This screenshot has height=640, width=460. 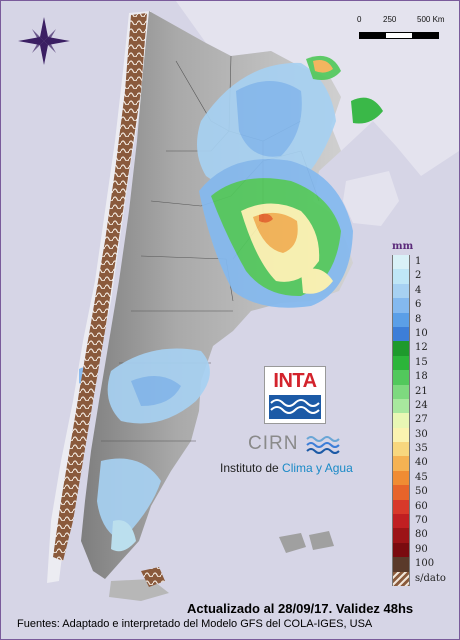 What do you see at coordinates (421, 506) in the screenshot?
I see `legend-label: 60` at bounding box center [421, 506].